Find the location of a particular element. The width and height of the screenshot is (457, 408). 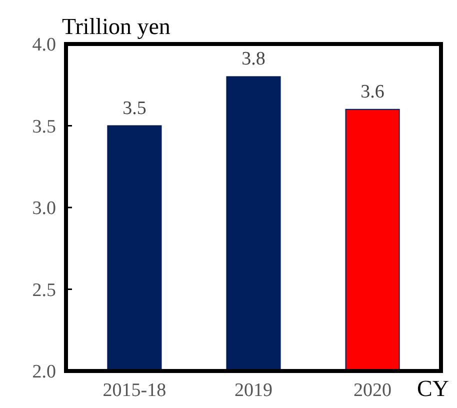

y-tick-label: 2.0 is located at coordinates (44, 372).